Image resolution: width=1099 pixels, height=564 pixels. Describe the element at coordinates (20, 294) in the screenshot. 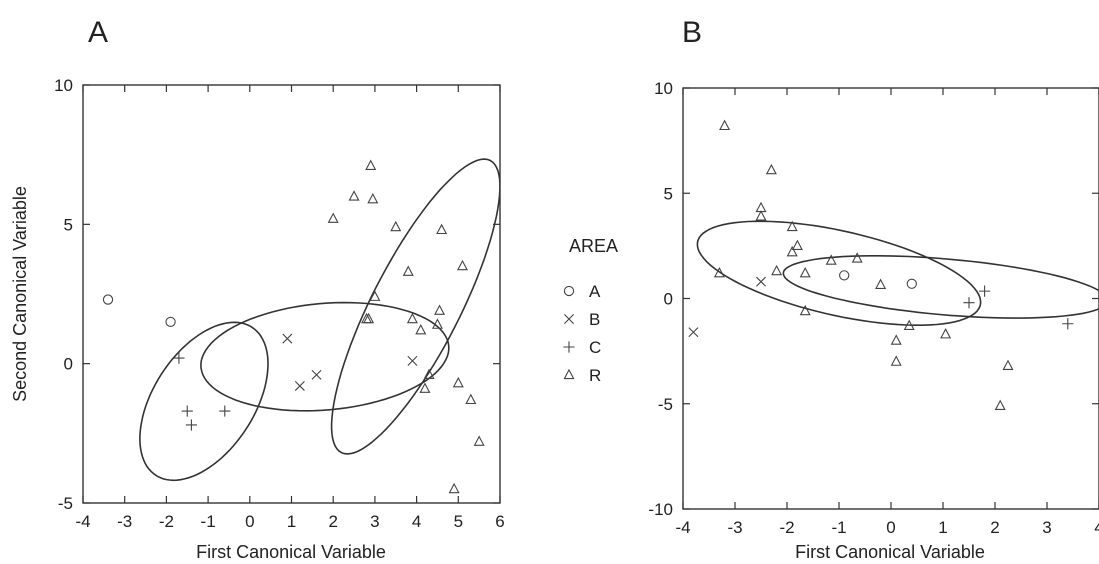

I see `panel-a-y-axis-label: Second Canonical Variable` at that location.